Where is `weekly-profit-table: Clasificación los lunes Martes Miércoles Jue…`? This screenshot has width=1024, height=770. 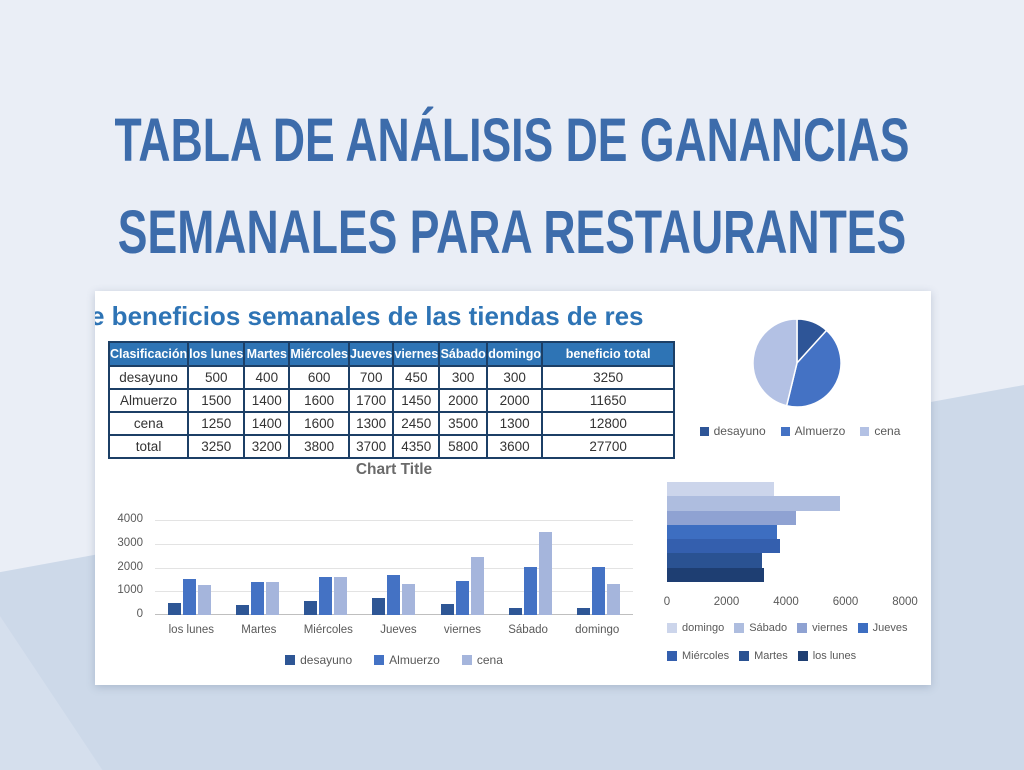 weekly-profit-table: Clasificación los lunes Martes Miércoles Jue… is located at coordinates (391, 400).